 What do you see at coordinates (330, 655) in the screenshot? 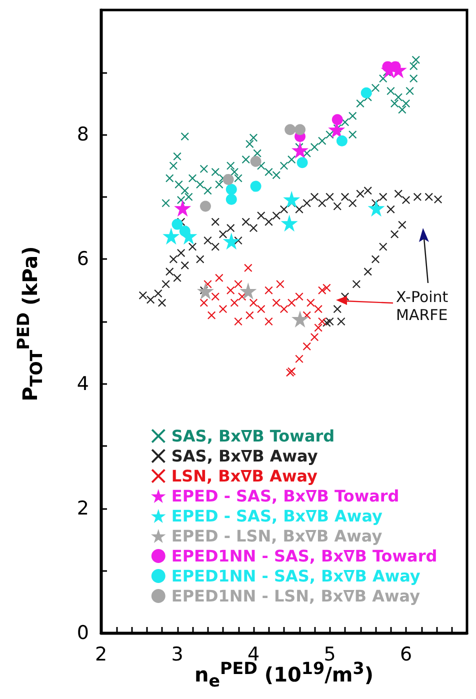
I see `x-tick-label: 5` at bounding box center [330, 655].